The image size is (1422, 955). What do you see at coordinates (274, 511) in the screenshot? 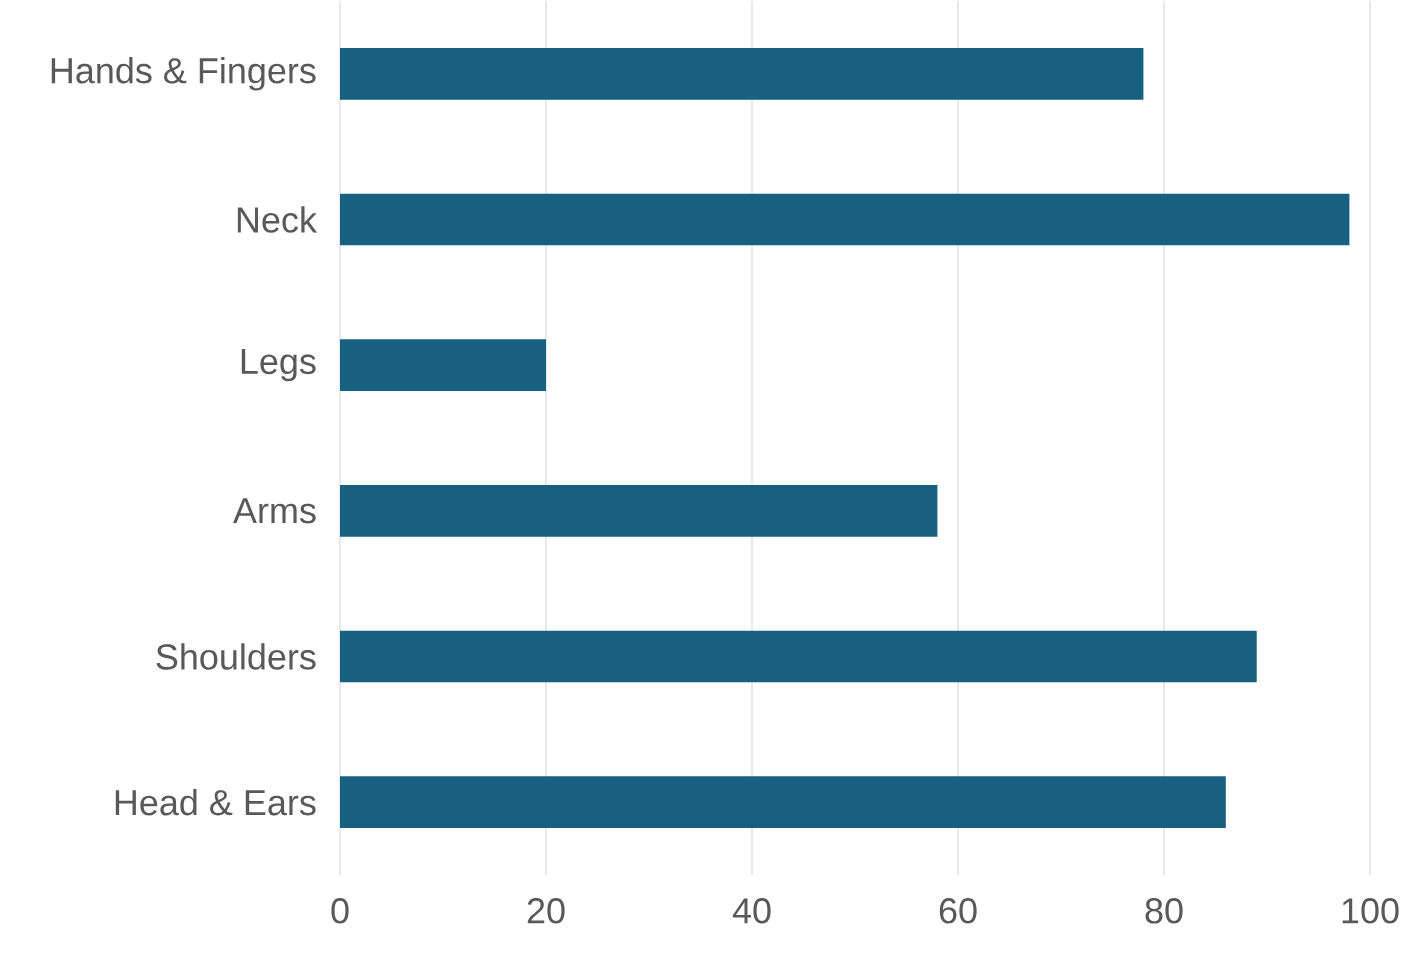
I see `y-tick-label: Arms` at bounding box center [274, 511].